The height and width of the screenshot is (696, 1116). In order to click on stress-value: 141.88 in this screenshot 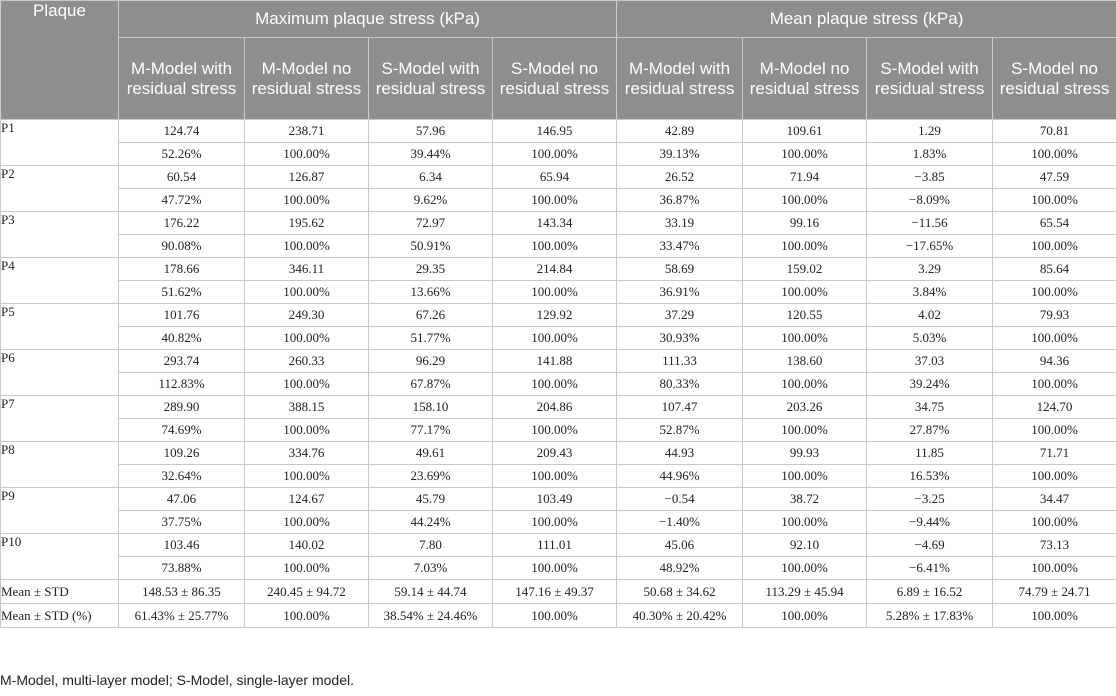, I will do `click(554, 361)`.